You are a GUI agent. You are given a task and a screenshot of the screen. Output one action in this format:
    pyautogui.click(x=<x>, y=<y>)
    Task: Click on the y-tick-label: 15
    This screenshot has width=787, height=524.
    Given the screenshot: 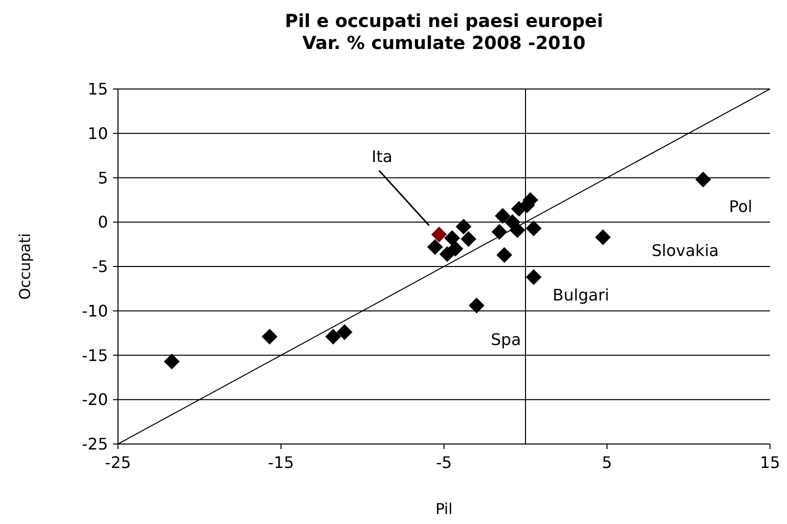 What is the action you would take?
    pyautogui.click(x=98, y=89)
    